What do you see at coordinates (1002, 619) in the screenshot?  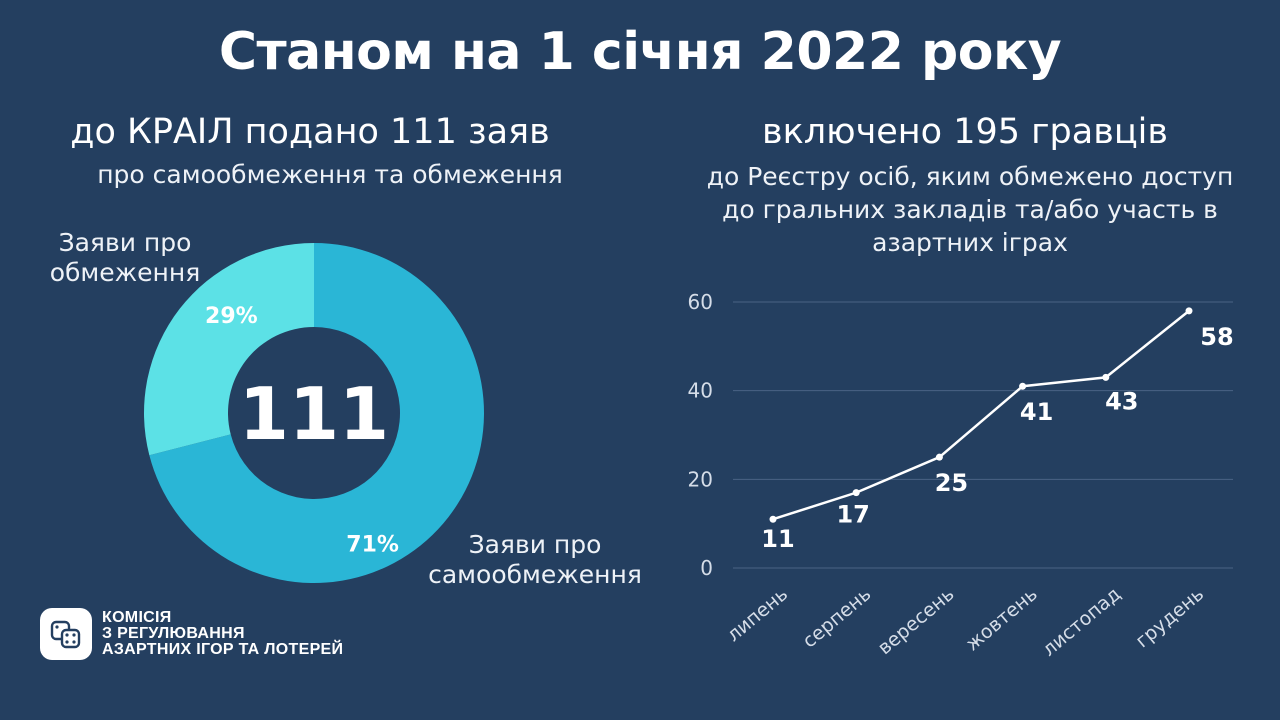 I see `x-tick-3: жовтень` at bounding box center [1002, 619].